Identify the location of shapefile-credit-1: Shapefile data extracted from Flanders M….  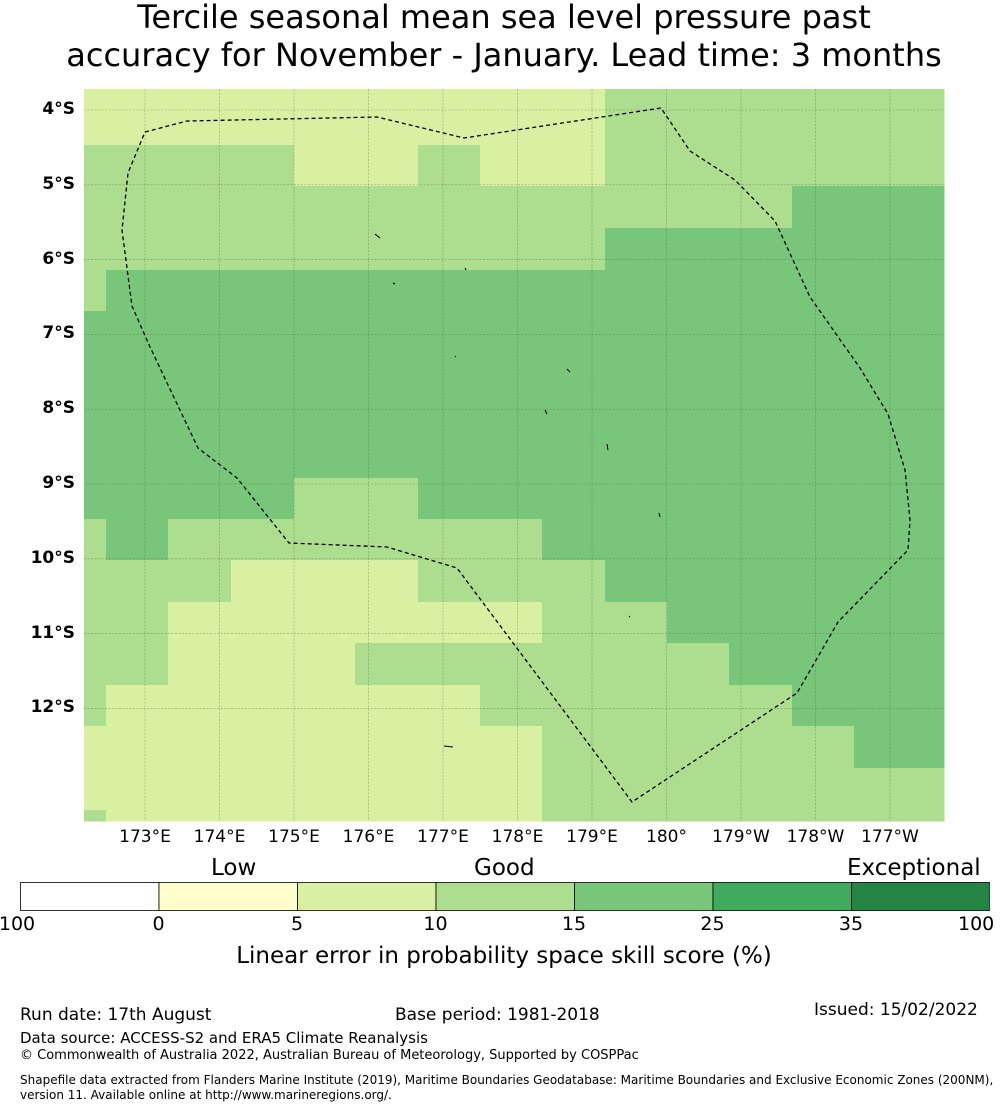
(507, 1080).